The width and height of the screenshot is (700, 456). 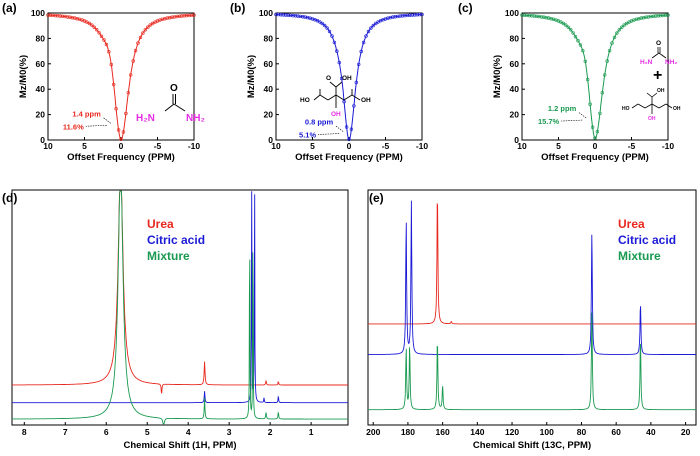 I want to click on x-tick-label-e: 20, so click(x=686, y=432).